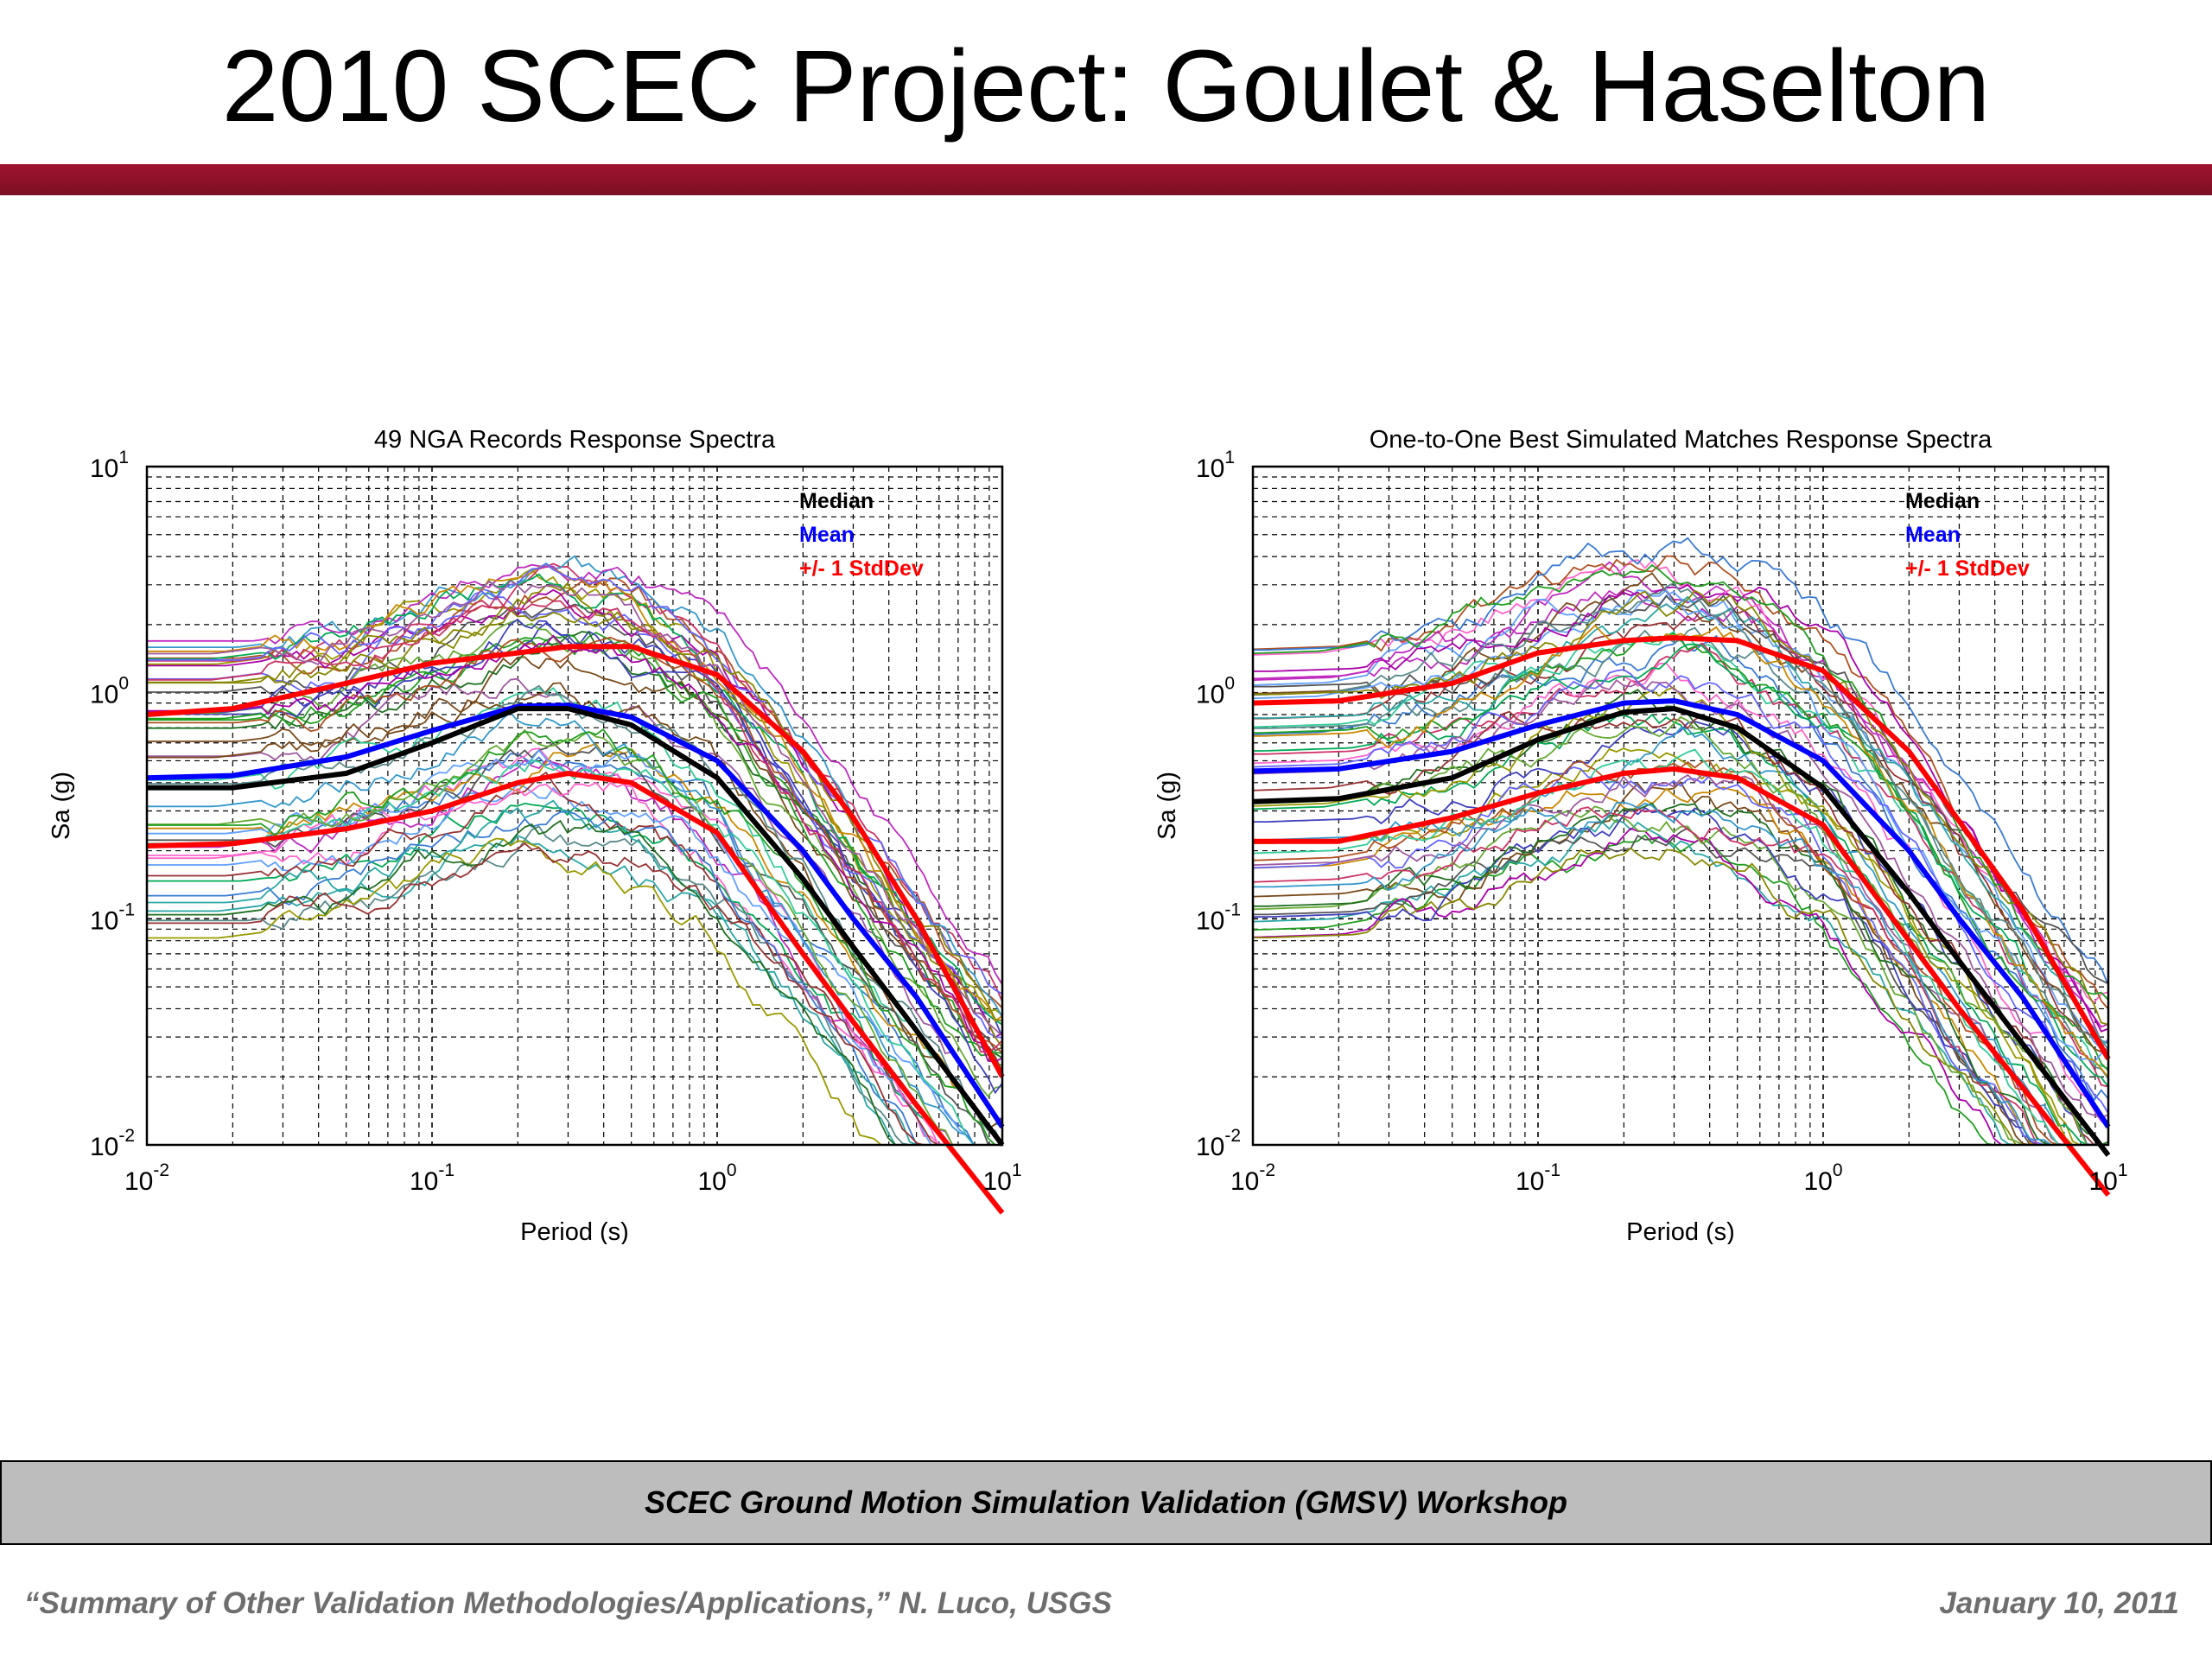 This screenshot has width=2212, height=1659. I want to click on footer-date: January 10, 2011, so click(2059, 1603).